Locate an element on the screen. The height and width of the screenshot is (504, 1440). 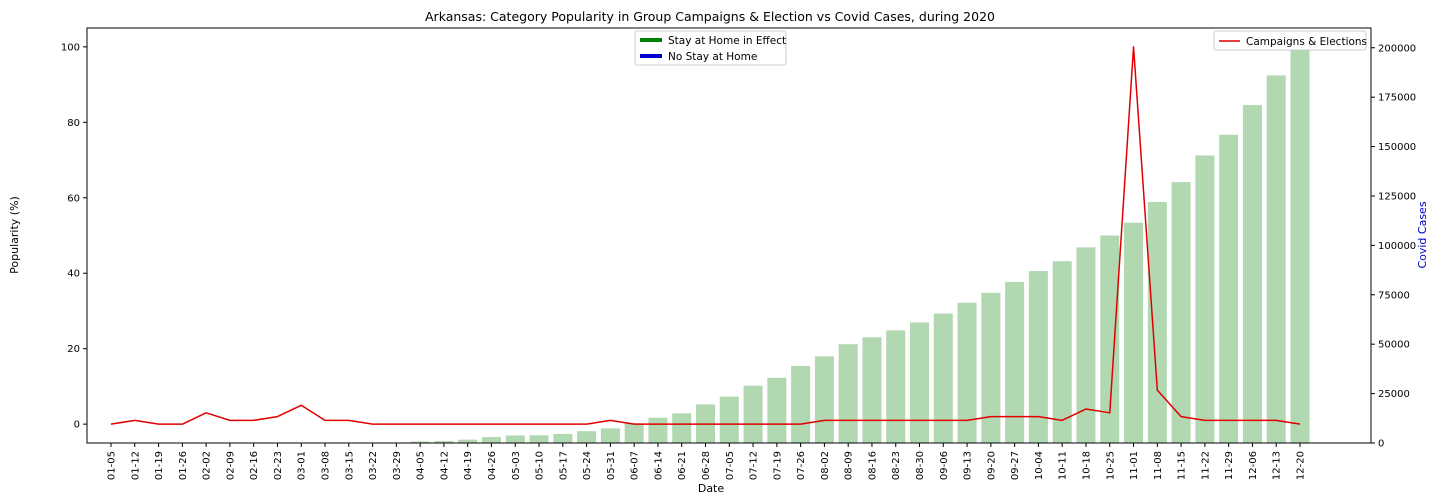
x-tick-label: 02-16 is located at coordinates (254, 465).